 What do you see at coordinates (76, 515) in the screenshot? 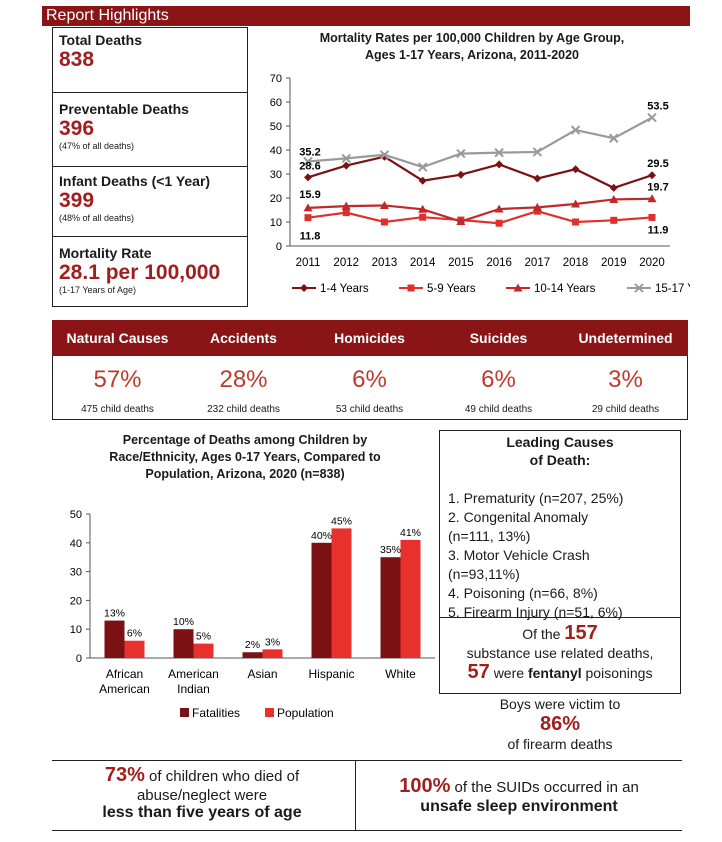
I see `y-tick-label: 50` at bounding box center [76, 515].